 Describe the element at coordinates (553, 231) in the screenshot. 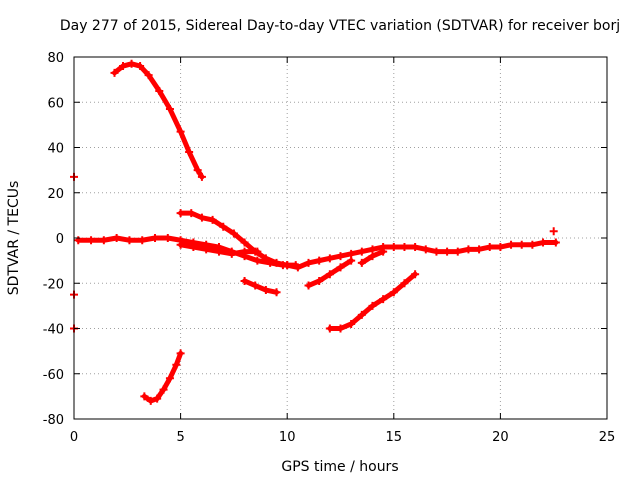

I see `data-point` at that location.